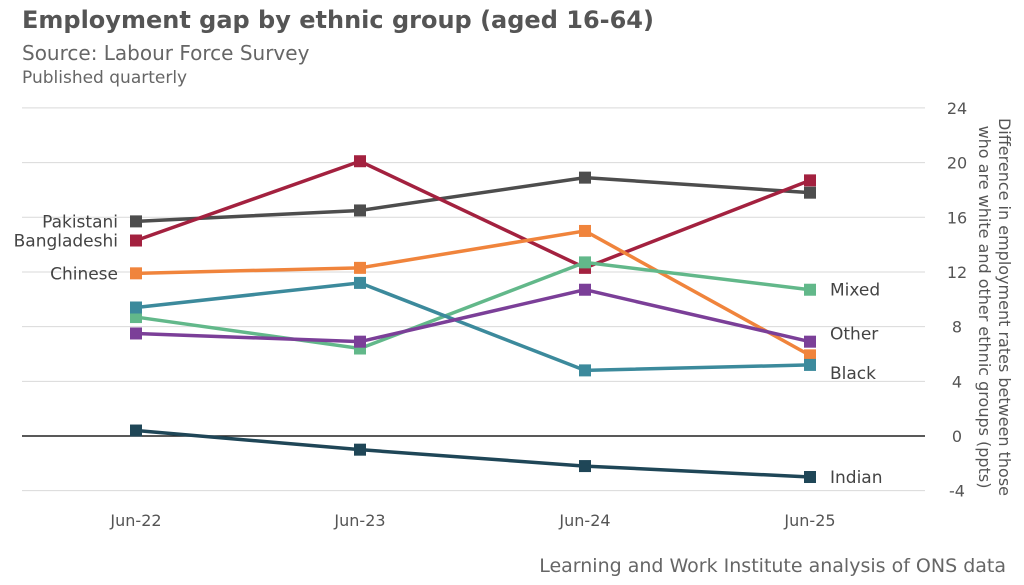 The width and height of the screenshot is (1024, 585). What do you see at coordinates (957, 327) in the screenshot?
I see `y-tick-label: 8` at bounding box center [957, 327].